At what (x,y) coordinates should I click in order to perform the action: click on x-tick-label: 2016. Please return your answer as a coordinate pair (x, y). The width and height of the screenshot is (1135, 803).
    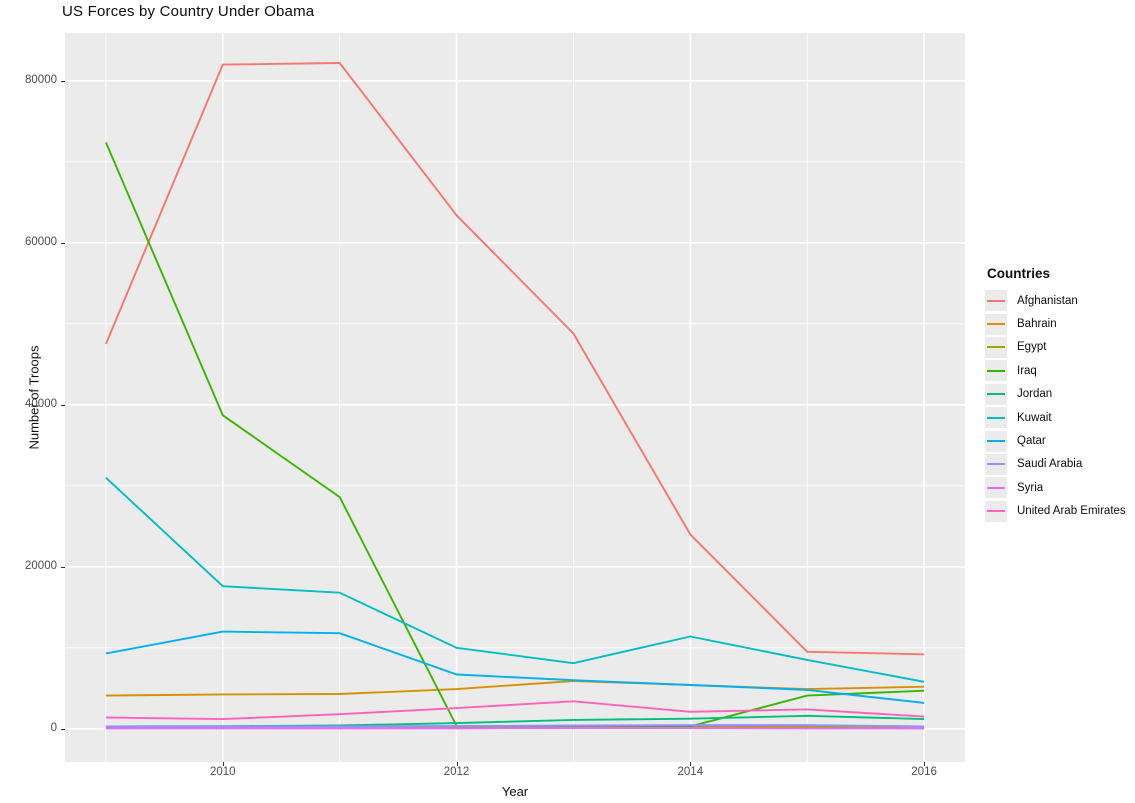
    Looking at the image, I should click on (924, 772).